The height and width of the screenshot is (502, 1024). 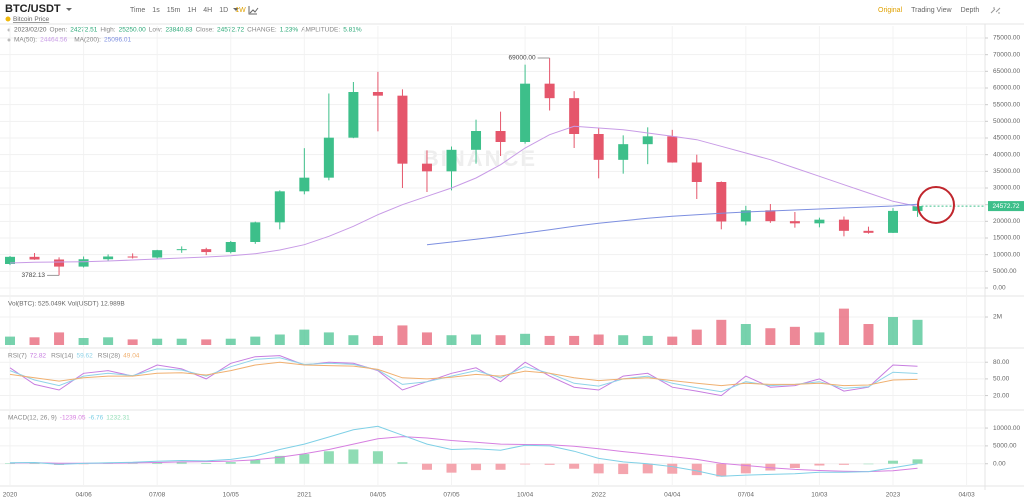 I want to click on interval-button: Time, so click(x=137, y=10).